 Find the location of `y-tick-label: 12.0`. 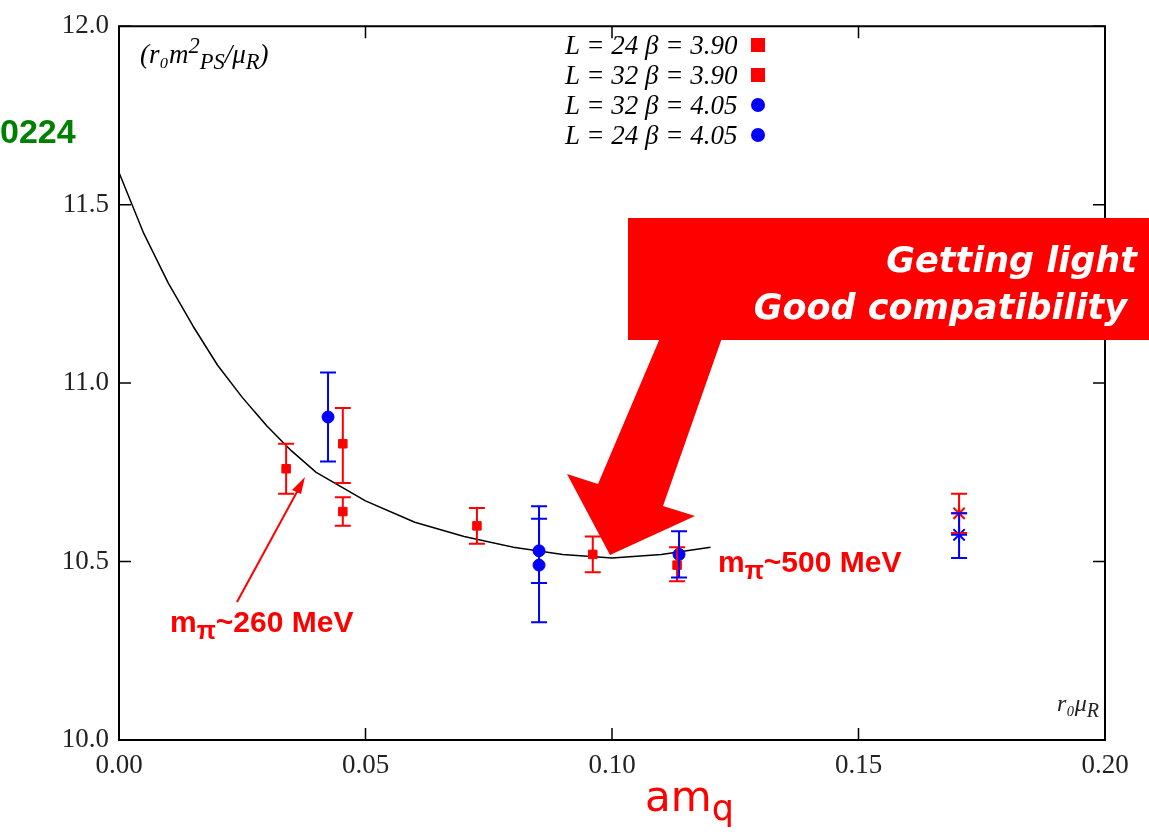

y-tick-label: 12.0 is located at coordinates (85, 24).